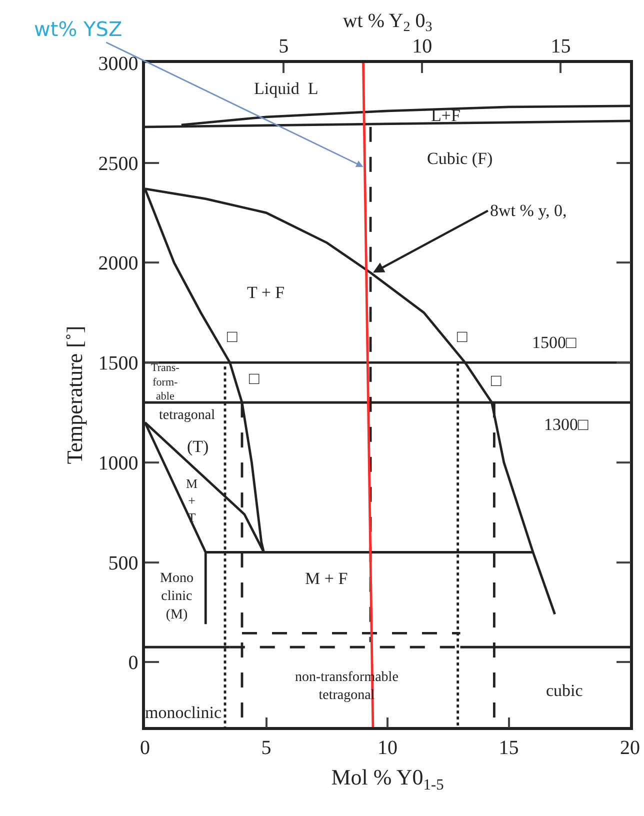 The width and height of the screenshot is (644, 816). I want to click on annotation: 1500□, so click(554, 342).